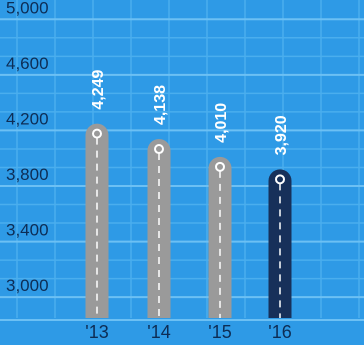 Image resolution: width=364 pixels, height=345 pixels. Describe the element at coordinates (27, 118) in the screenshot. I see `y-tick-label: 4,200` at that location.